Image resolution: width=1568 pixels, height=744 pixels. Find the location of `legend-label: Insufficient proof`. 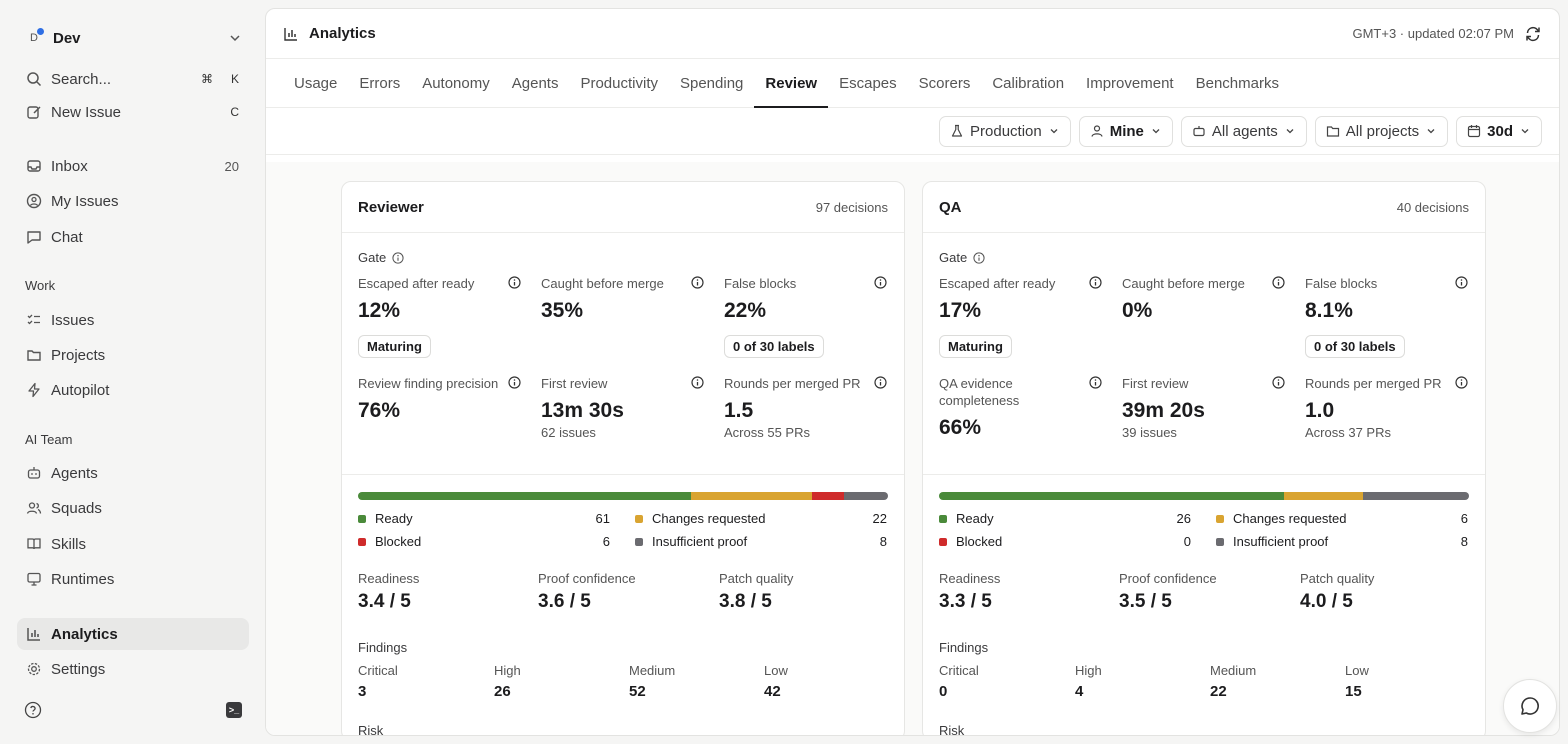

legend-label: Insufficient proof is located at coordinates (1281, 541).